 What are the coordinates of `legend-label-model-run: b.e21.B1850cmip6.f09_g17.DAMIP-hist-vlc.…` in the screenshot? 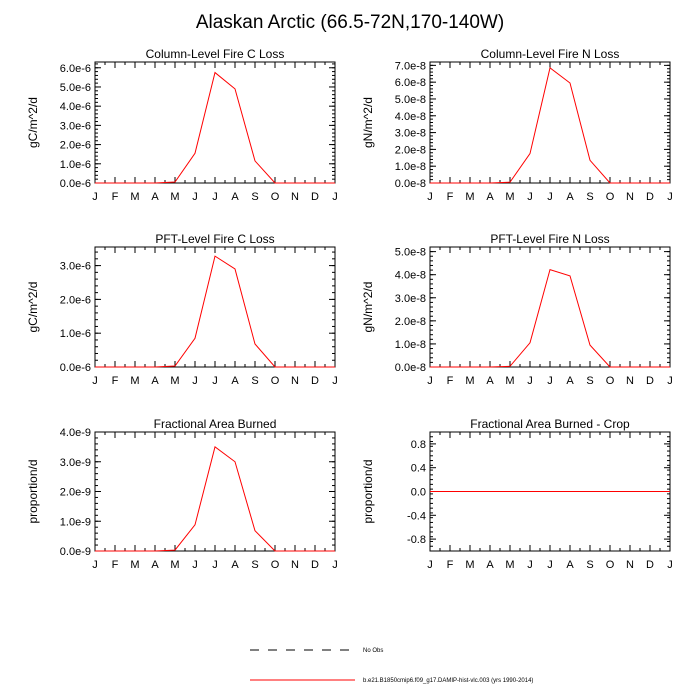 It's located at (448, 681).